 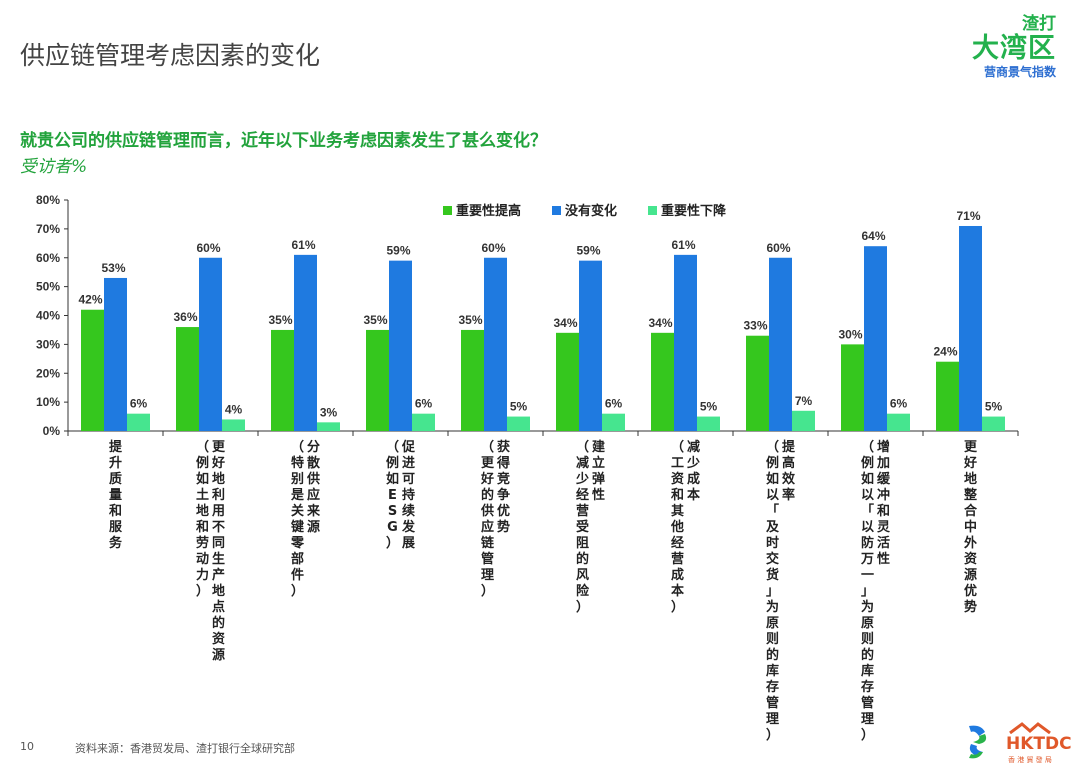 I want to click on category-label-char: 供, so click(x=487, y=511).